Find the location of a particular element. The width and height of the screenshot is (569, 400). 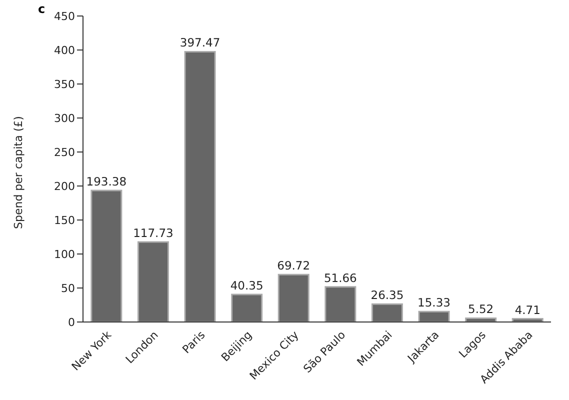

y-tick-label: 200 is located at coordinates (64, 186).